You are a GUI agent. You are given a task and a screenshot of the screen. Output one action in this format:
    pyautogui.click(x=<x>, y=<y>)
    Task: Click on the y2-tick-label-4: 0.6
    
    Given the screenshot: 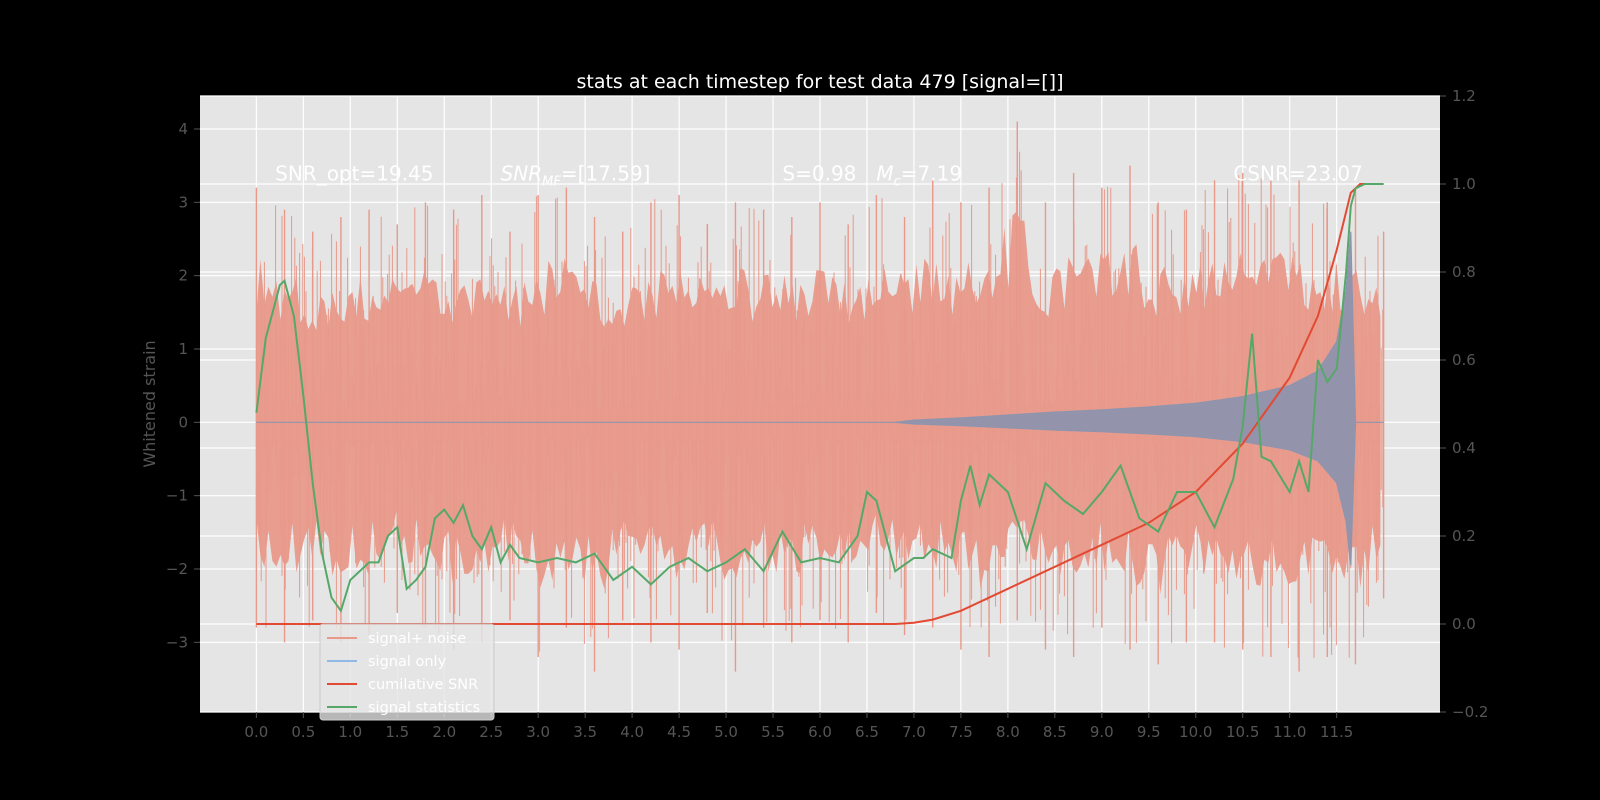 What is the action you would take?
    pyautogui.click(x=1464, y=360)
    